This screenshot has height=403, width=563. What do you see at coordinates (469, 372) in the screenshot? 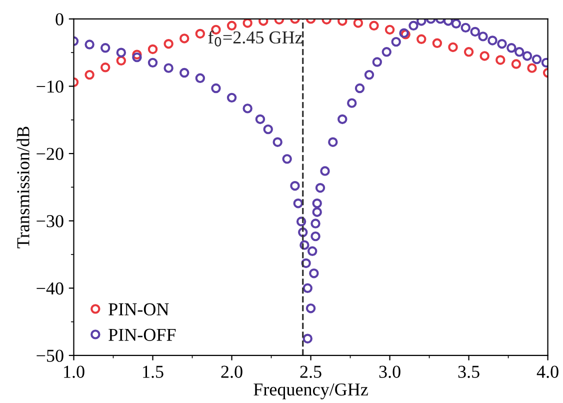
I see `x-tick-label: 3.5` at bounding box center [469, 372].